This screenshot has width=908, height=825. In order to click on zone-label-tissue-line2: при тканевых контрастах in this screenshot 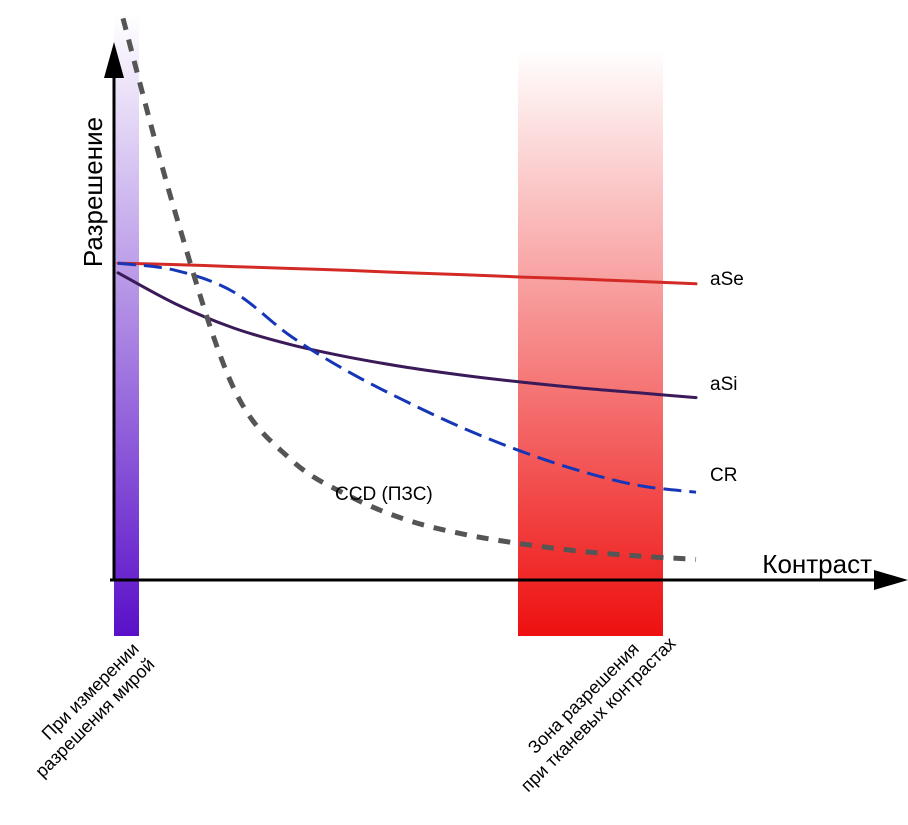, I will do `click(598, 714)`.